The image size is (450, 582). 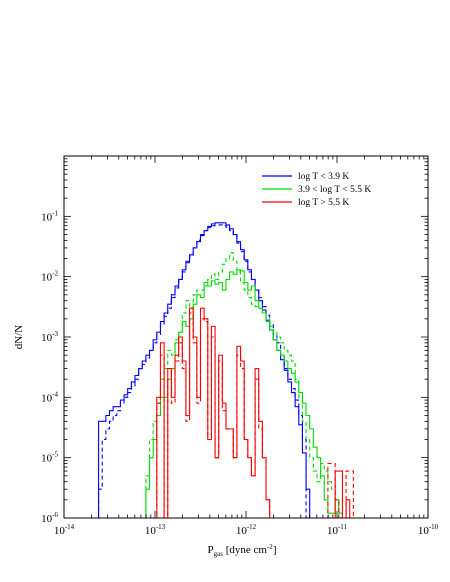 What do you see at coordinates (49, 458) in the screenshot?
I see `y-tick-label: 10⁻⁵` at bounding box center [49, 458].